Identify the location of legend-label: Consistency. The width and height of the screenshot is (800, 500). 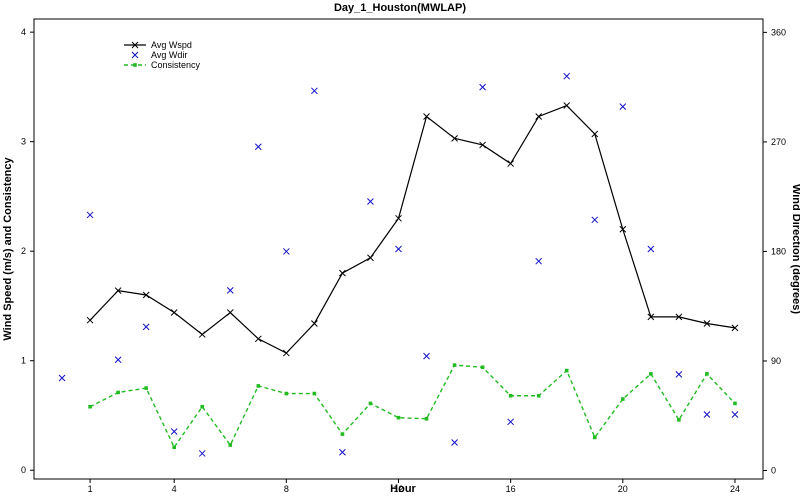
(176, 65).